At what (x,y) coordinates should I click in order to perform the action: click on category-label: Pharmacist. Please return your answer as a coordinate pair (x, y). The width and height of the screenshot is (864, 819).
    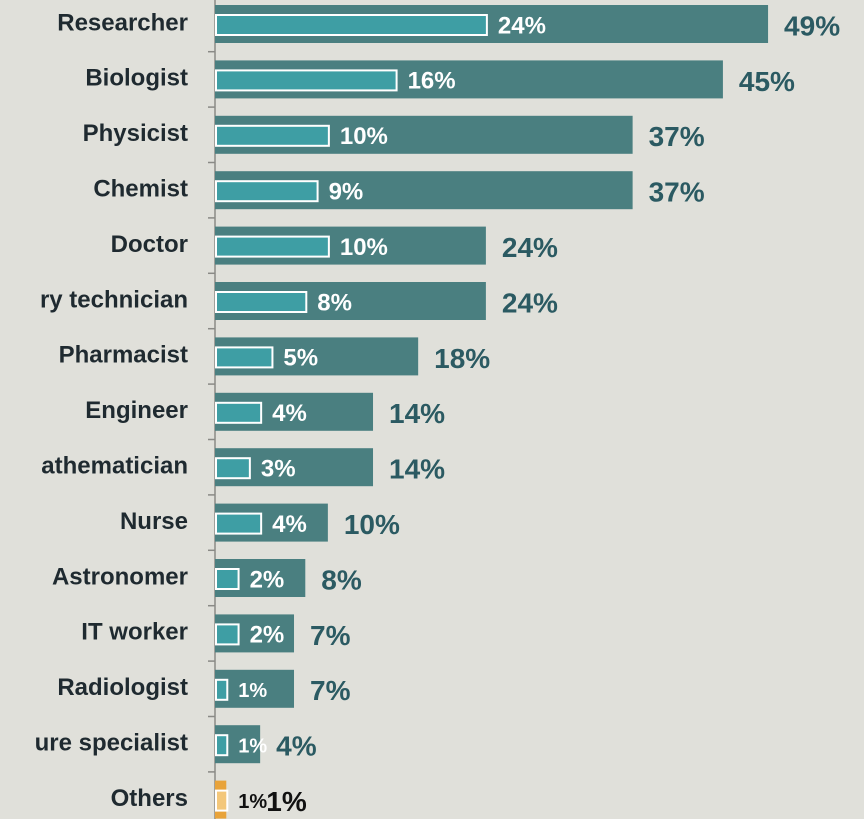
    Looking at the image, I should click on (123, 355).